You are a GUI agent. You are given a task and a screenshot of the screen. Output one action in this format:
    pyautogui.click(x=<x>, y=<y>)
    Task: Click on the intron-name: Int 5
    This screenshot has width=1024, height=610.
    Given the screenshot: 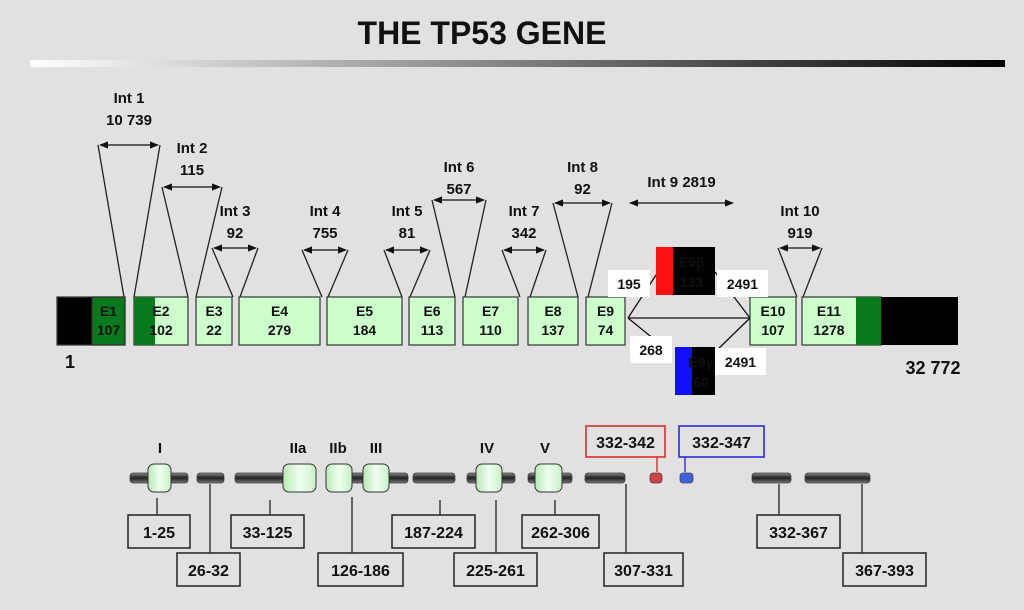 What is the action you would take?
    pyautogui.click(x=407, y=211)
    